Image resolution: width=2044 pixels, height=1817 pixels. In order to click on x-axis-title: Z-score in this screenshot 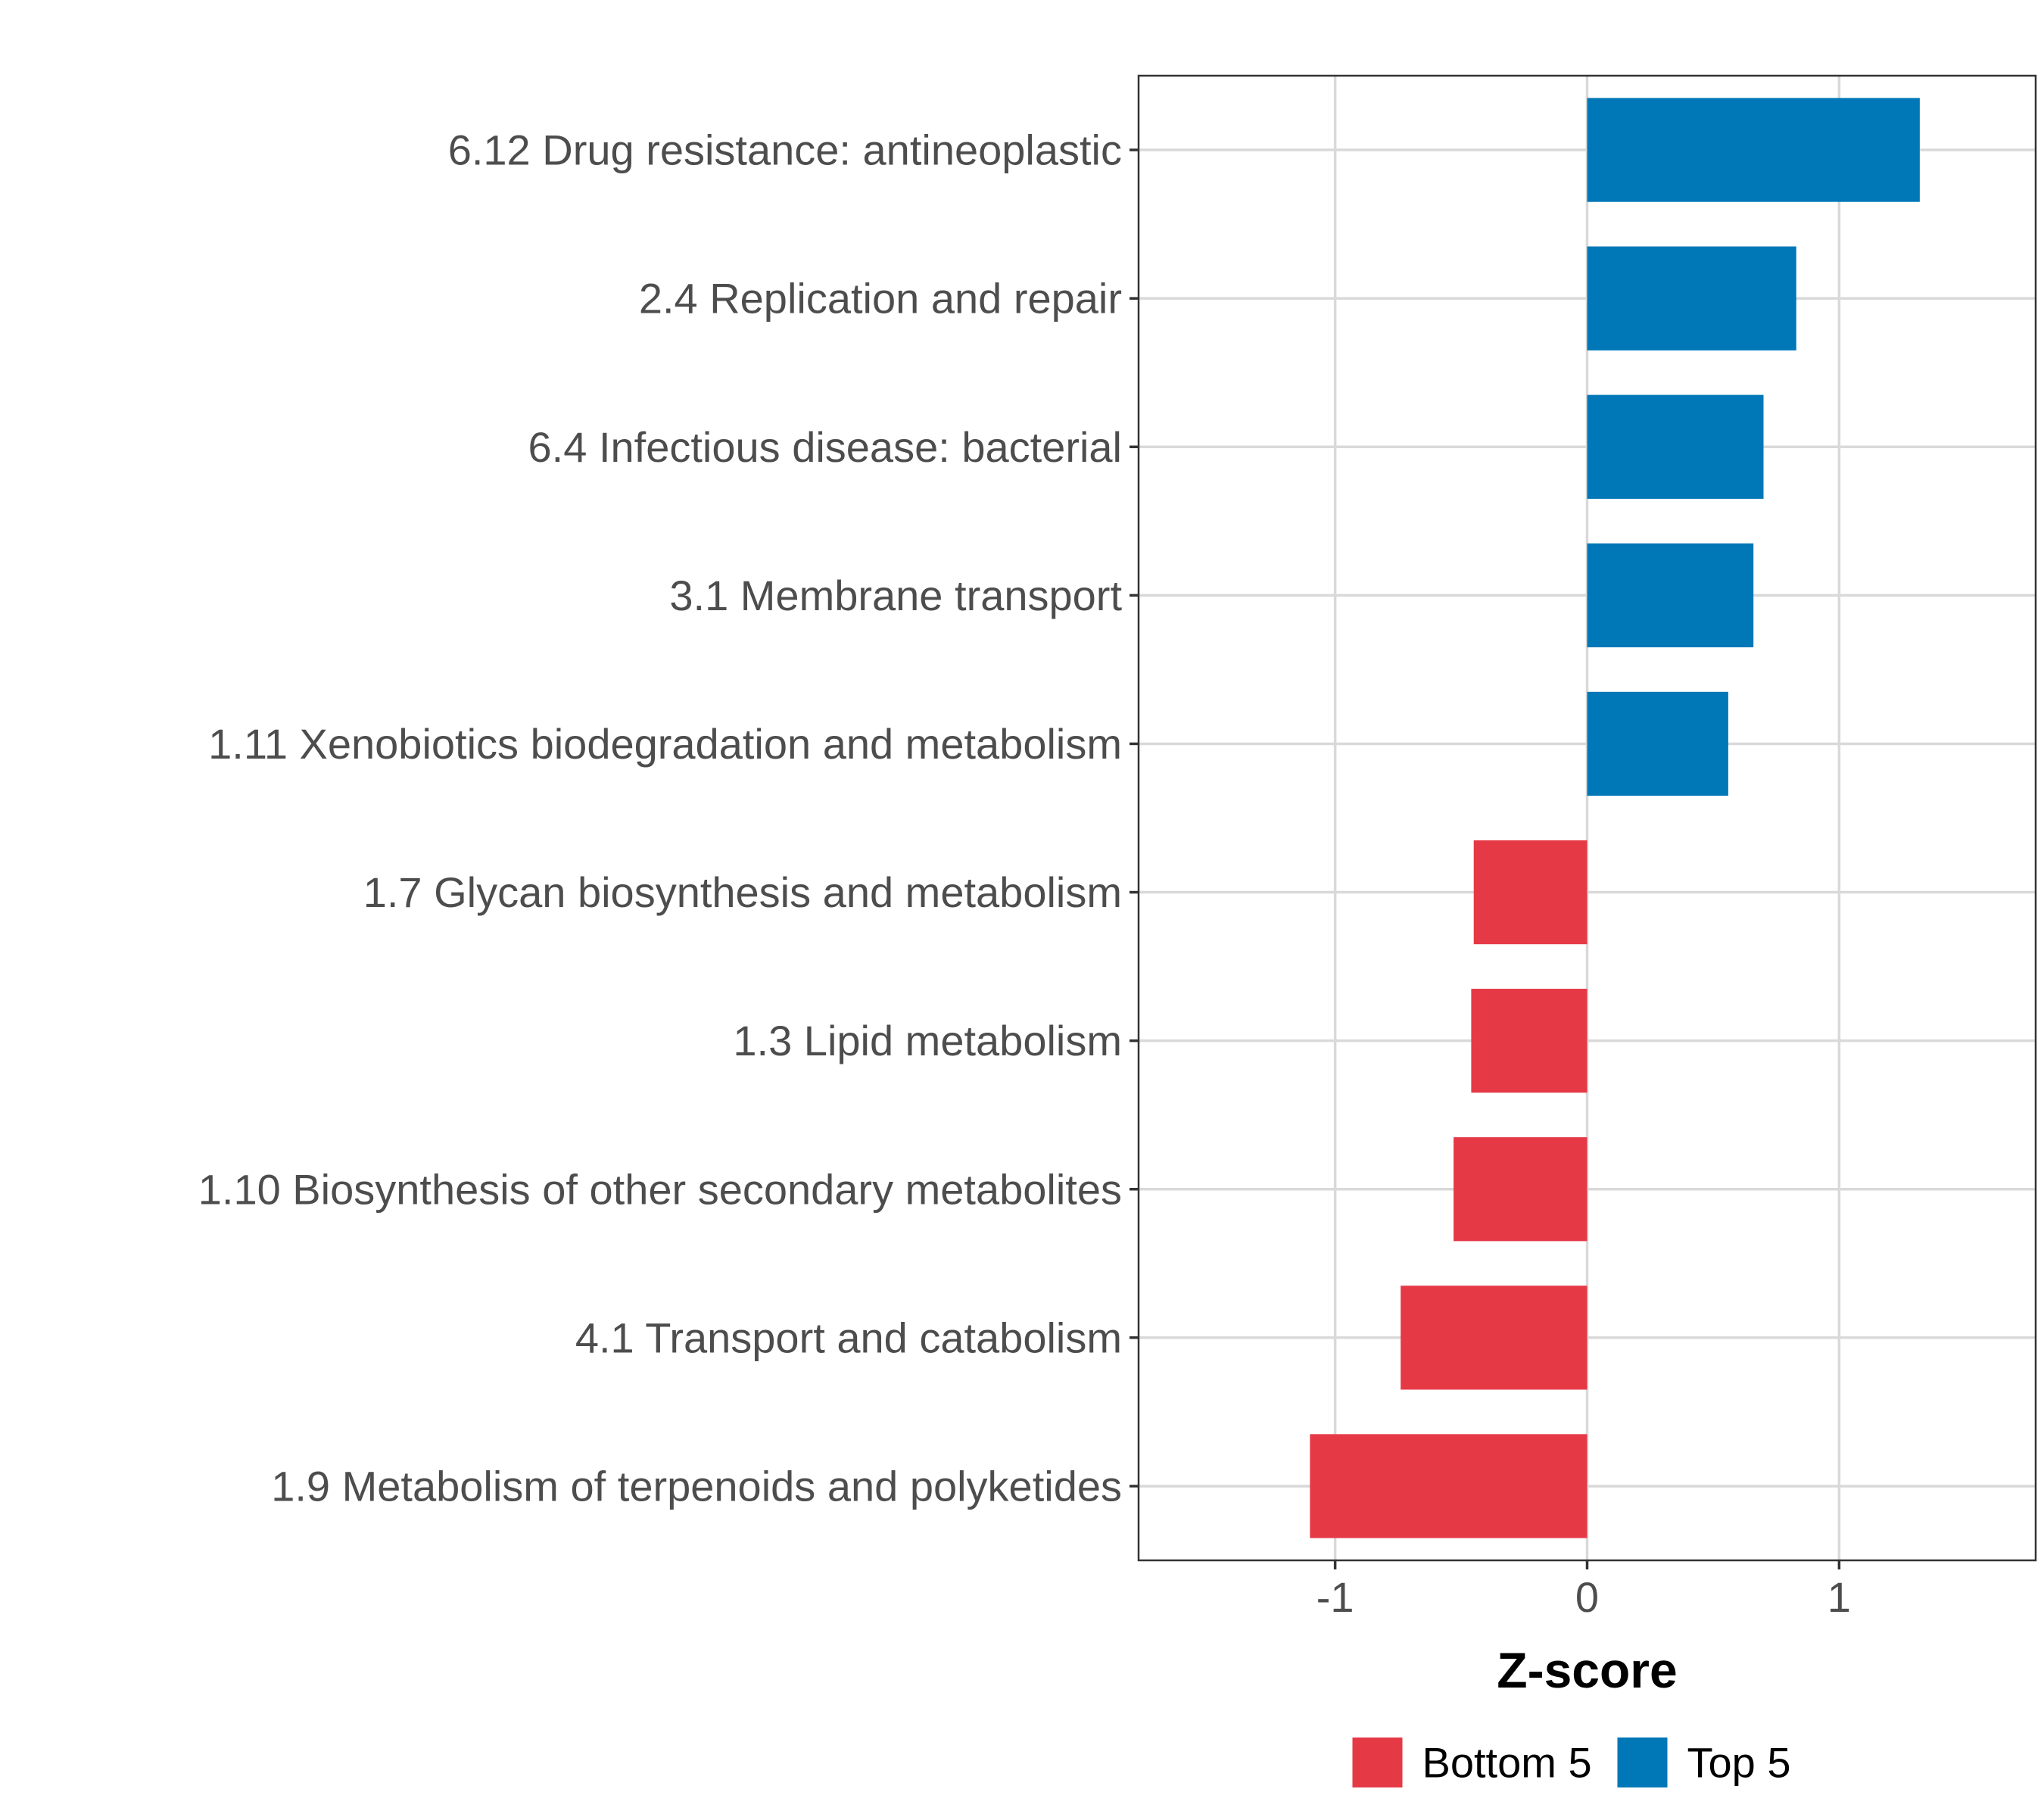, I will do `click(1587, 1670)`.